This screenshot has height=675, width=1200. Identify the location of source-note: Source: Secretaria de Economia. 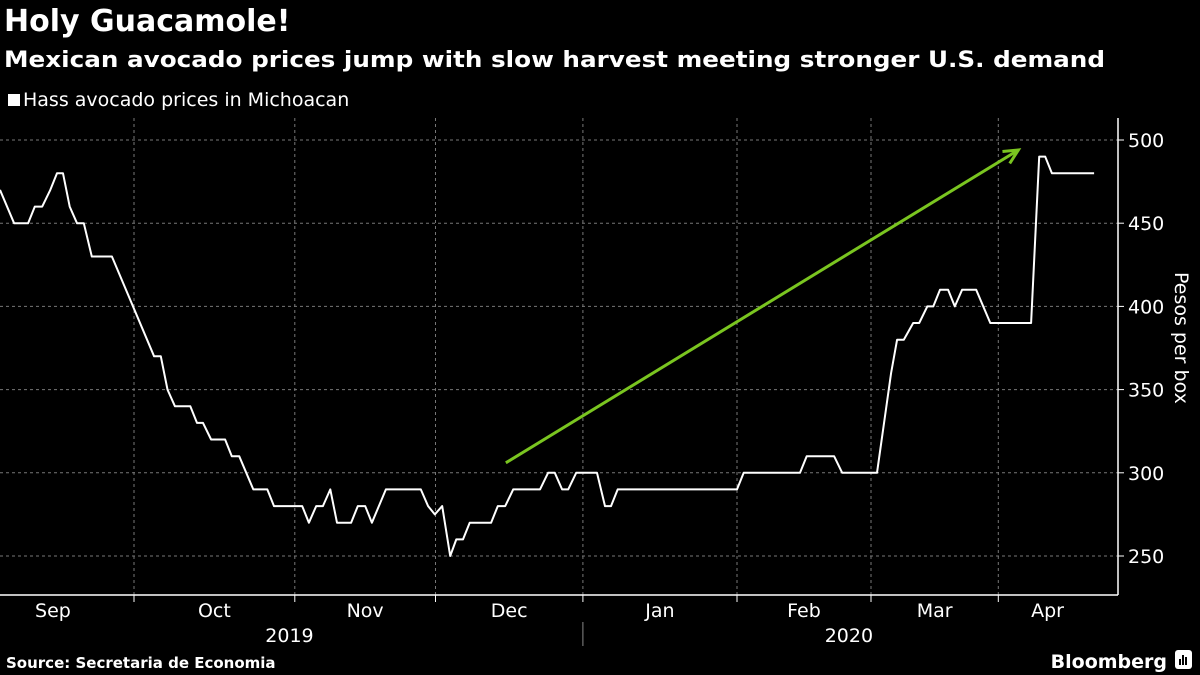
(141, 663).